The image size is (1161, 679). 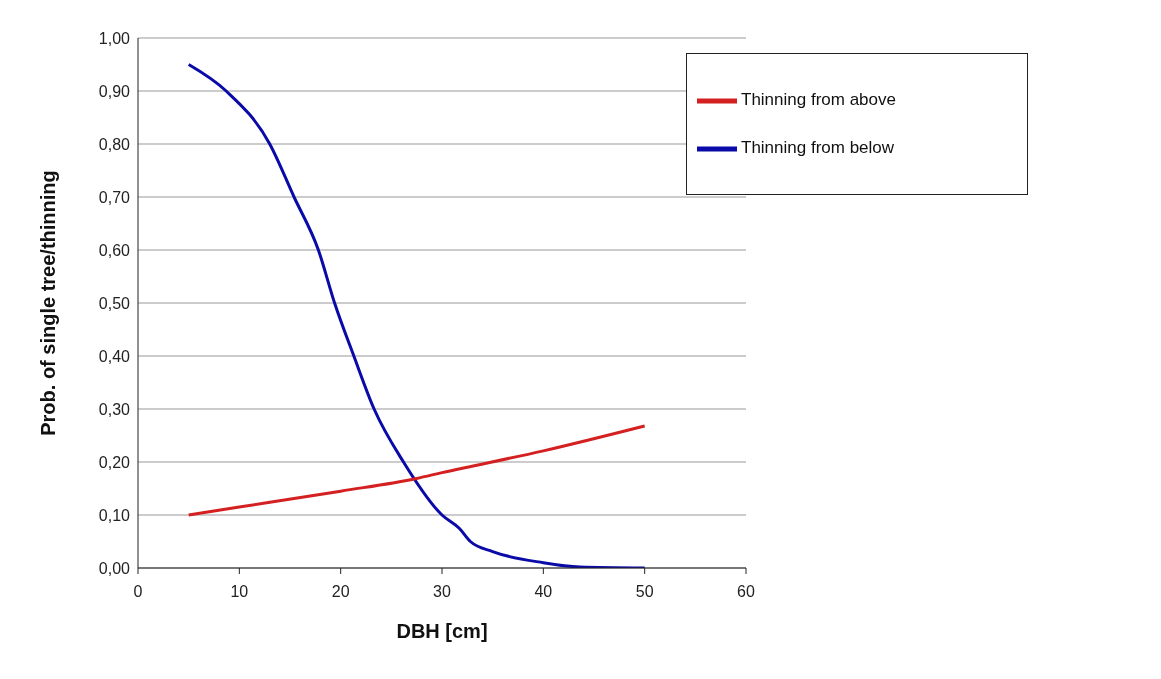 What do you see at coordinates (442, 592) in the screenshot?
I see `x-tick-label: 30` at bounding box center [442, 592].